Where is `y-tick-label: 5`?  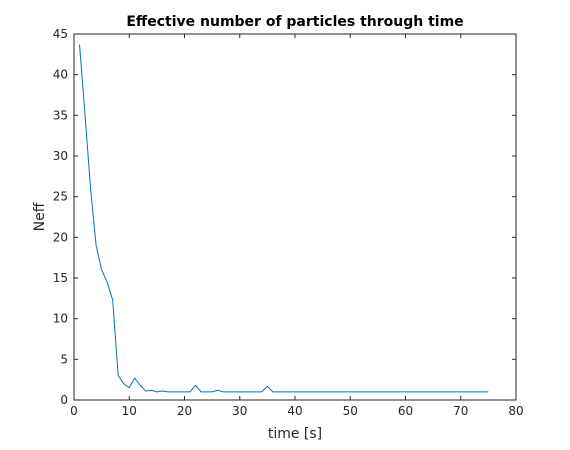
y-tick-label: 5 is located at coordinates (64, 359).